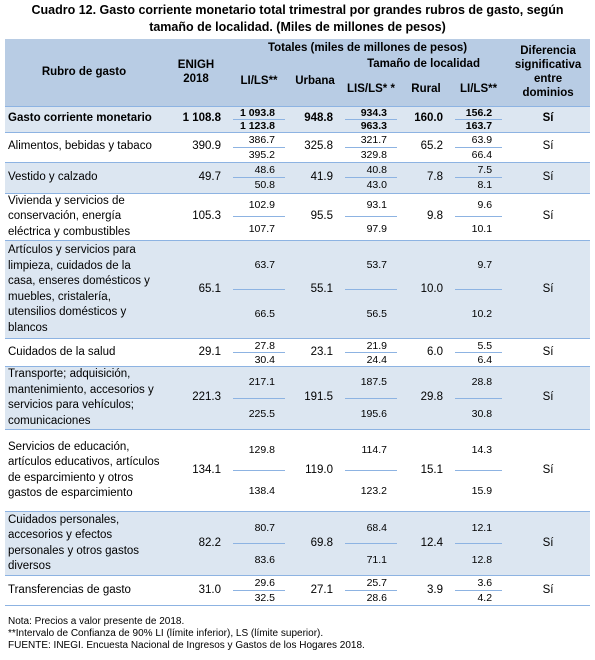  I want to click on interval-cell: 934.3 963.3, so click(371, 118).